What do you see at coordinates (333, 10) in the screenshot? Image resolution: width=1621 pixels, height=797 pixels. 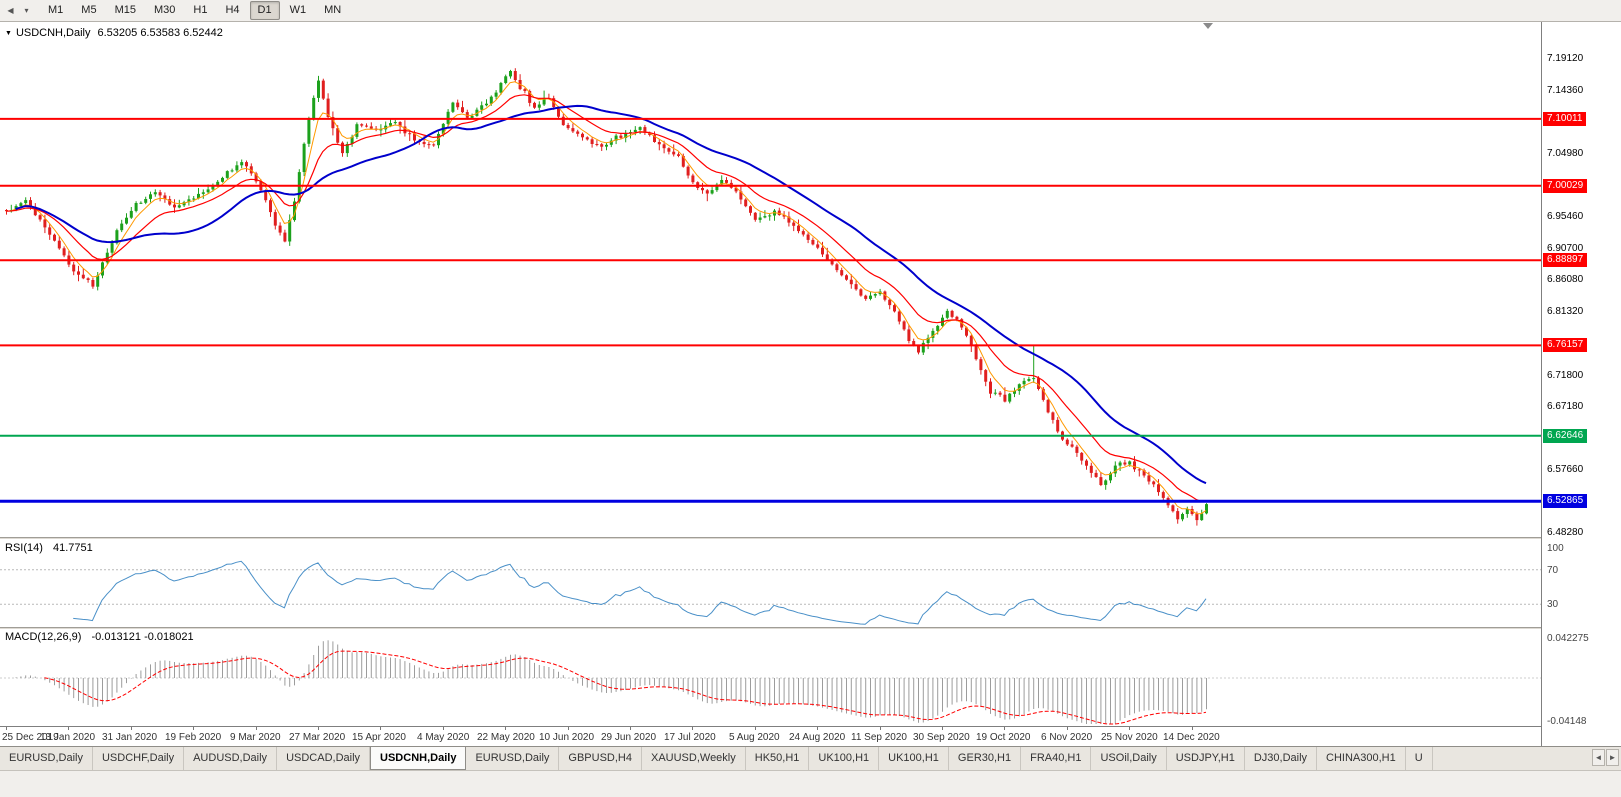 I see `timeframe-button-mn: MN` at bounding box center [333, 10].